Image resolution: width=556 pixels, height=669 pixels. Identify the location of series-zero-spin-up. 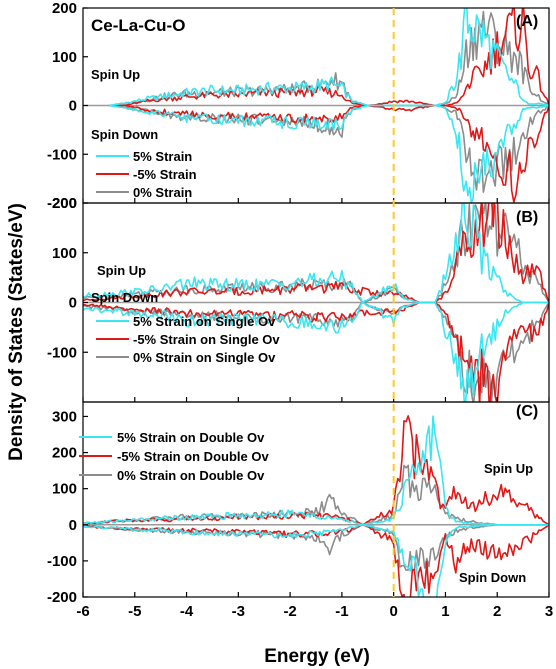
(328, 58).